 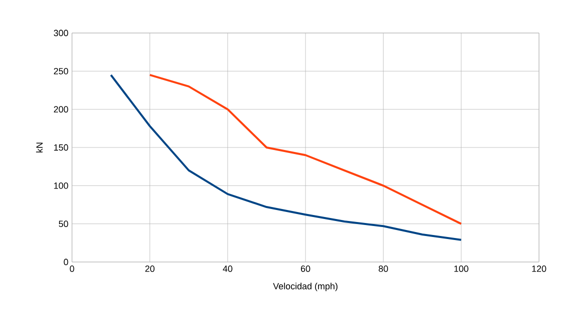 I want to click on x-axis-title: Velocidad (mph), so click(x=305, y=287).